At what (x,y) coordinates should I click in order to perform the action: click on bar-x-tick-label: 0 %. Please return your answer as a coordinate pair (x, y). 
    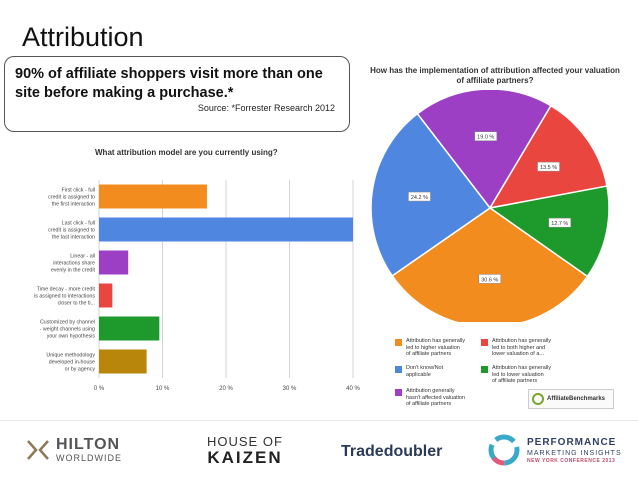
    Looking at the image, I should click on (99, 389).